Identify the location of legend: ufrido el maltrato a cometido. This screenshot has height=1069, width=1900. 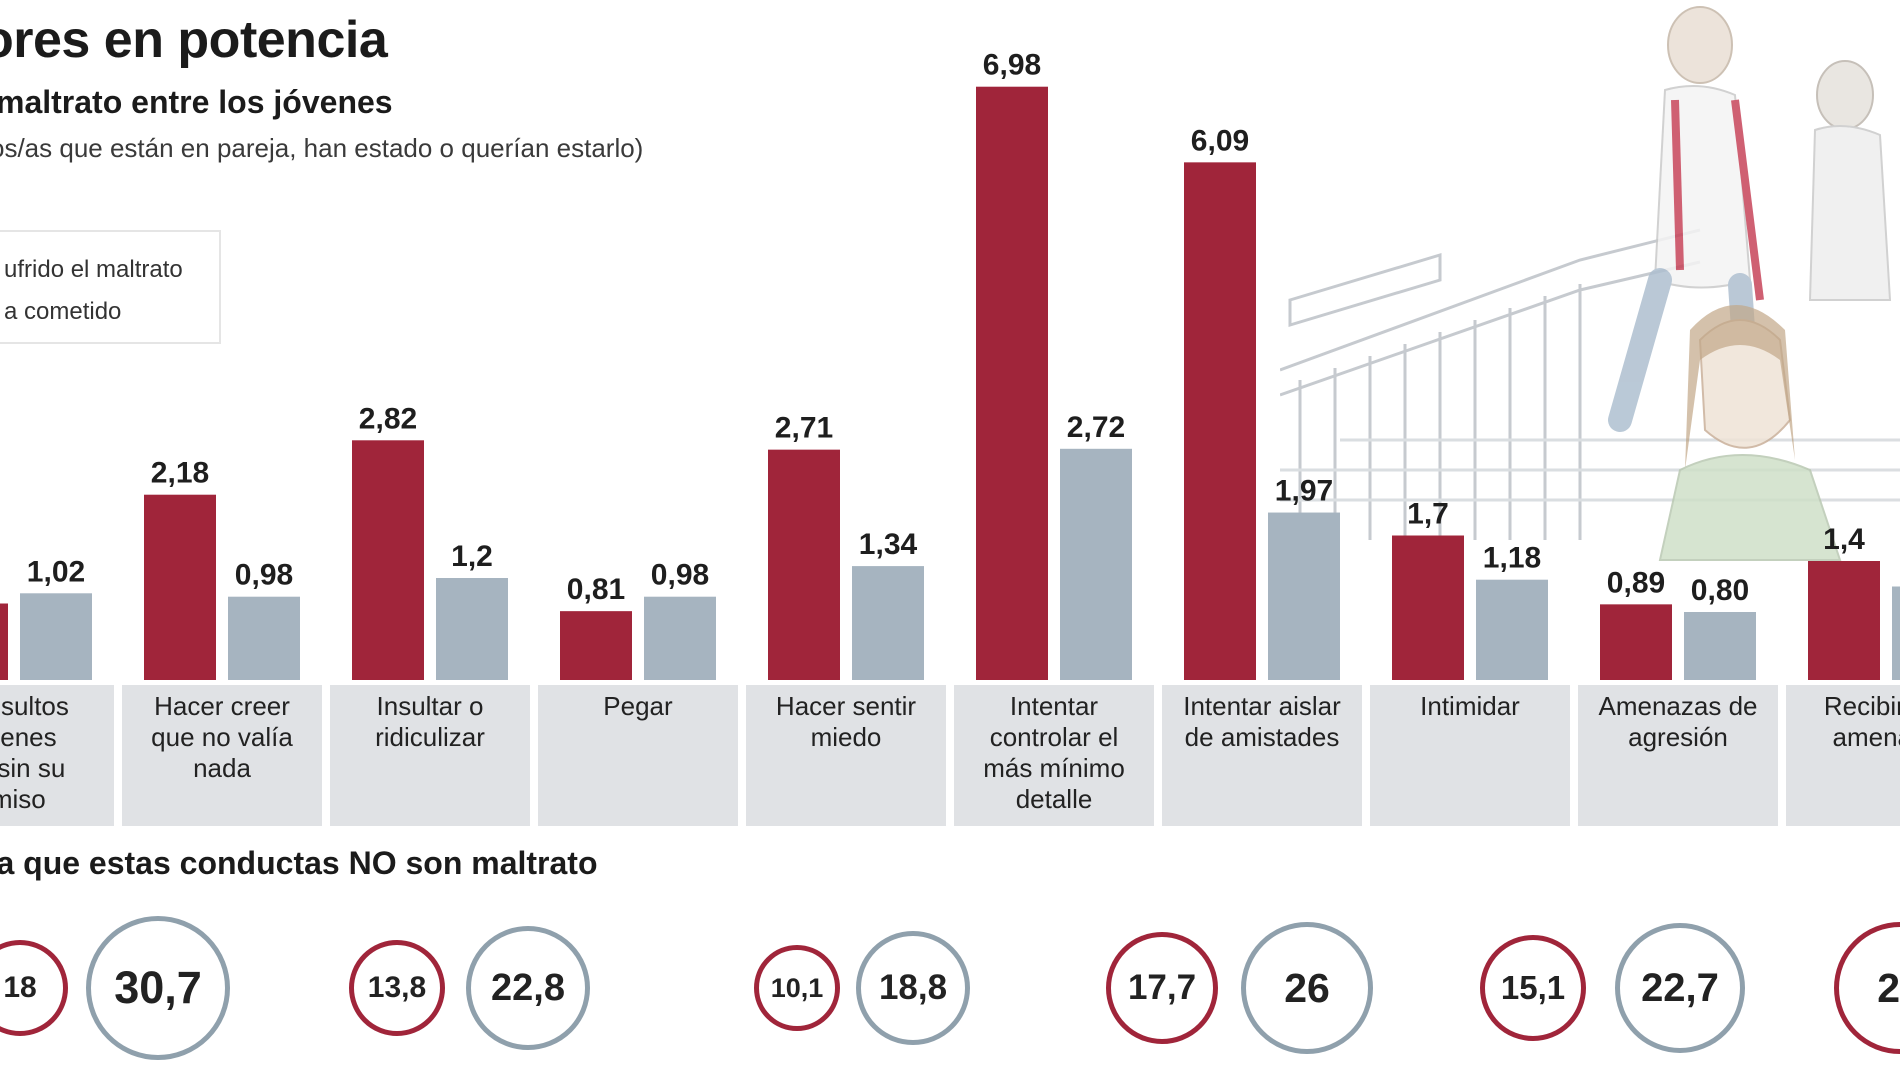
(110, 287).